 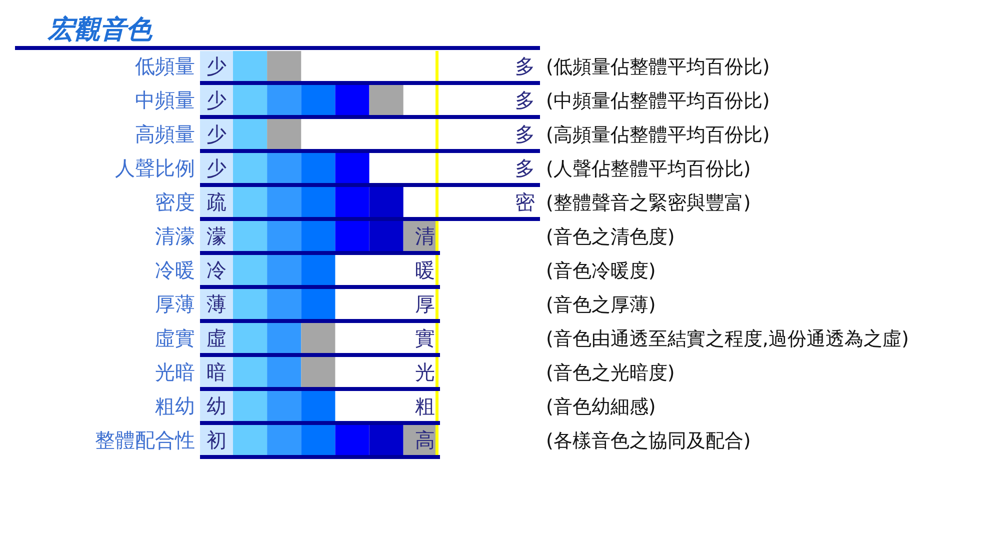 I want to click on text: 初, so click(x=216, y=440).